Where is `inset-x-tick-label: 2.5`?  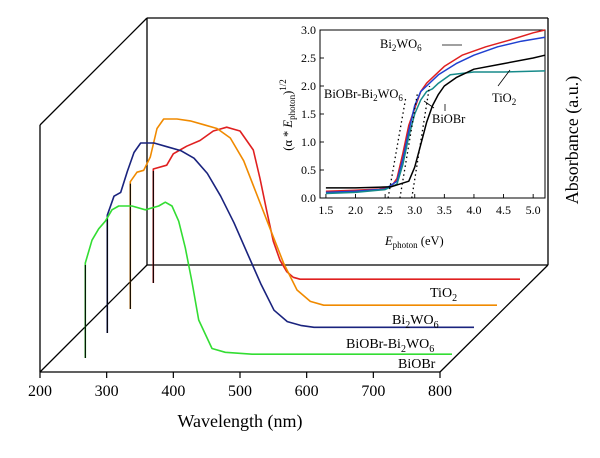 inset-x-tick-label: 2.5 is located at coordinates (385, 210).